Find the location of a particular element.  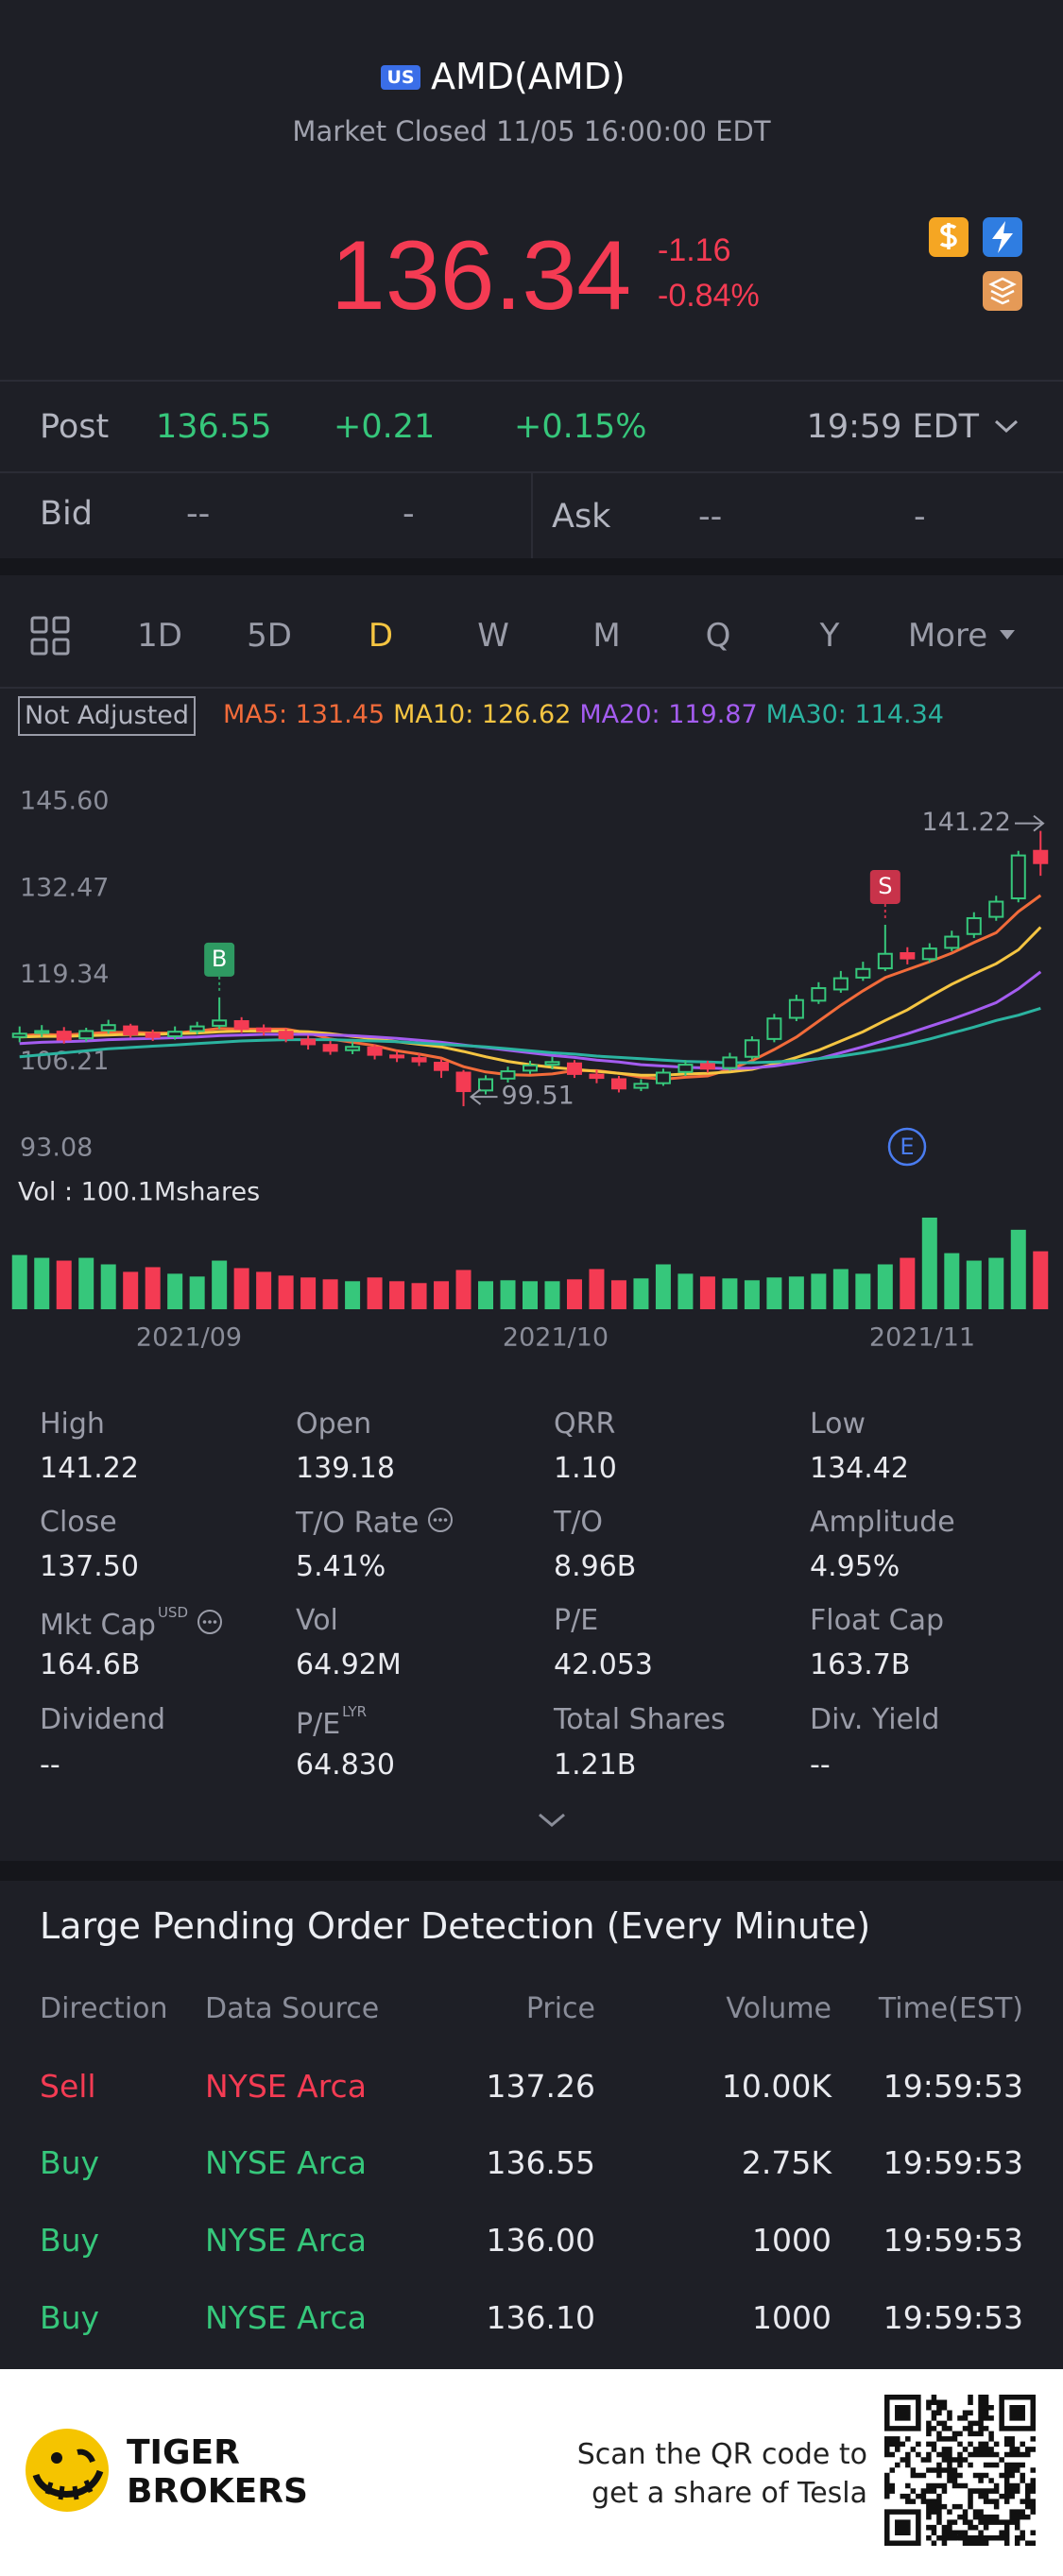

period-tab: W is located at coordinates (493, 635).